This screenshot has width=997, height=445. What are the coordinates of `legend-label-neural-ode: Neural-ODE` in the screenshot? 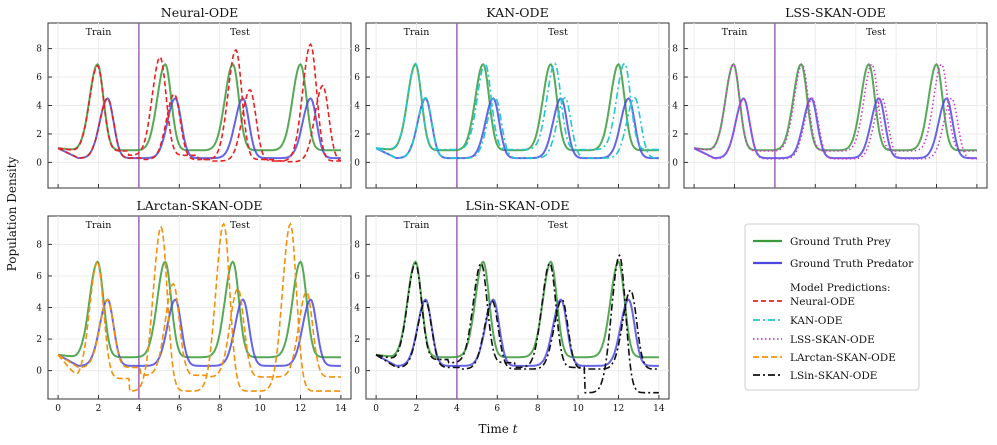 It's located at (822, 302).